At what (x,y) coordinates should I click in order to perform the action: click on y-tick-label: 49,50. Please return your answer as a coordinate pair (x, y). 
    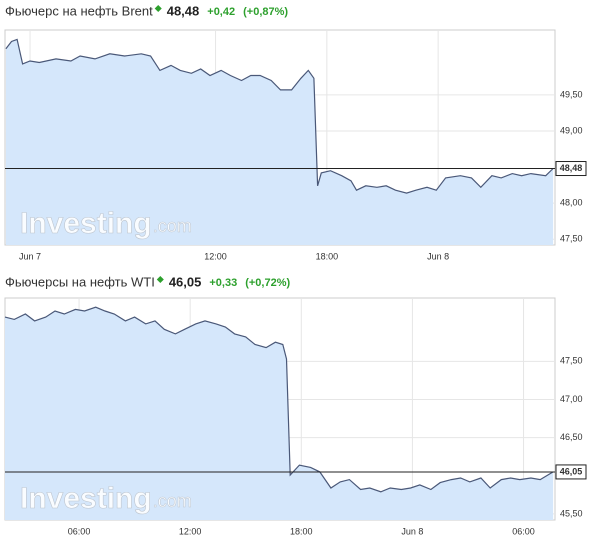
    Looking at the image, I should click on (571, 94).